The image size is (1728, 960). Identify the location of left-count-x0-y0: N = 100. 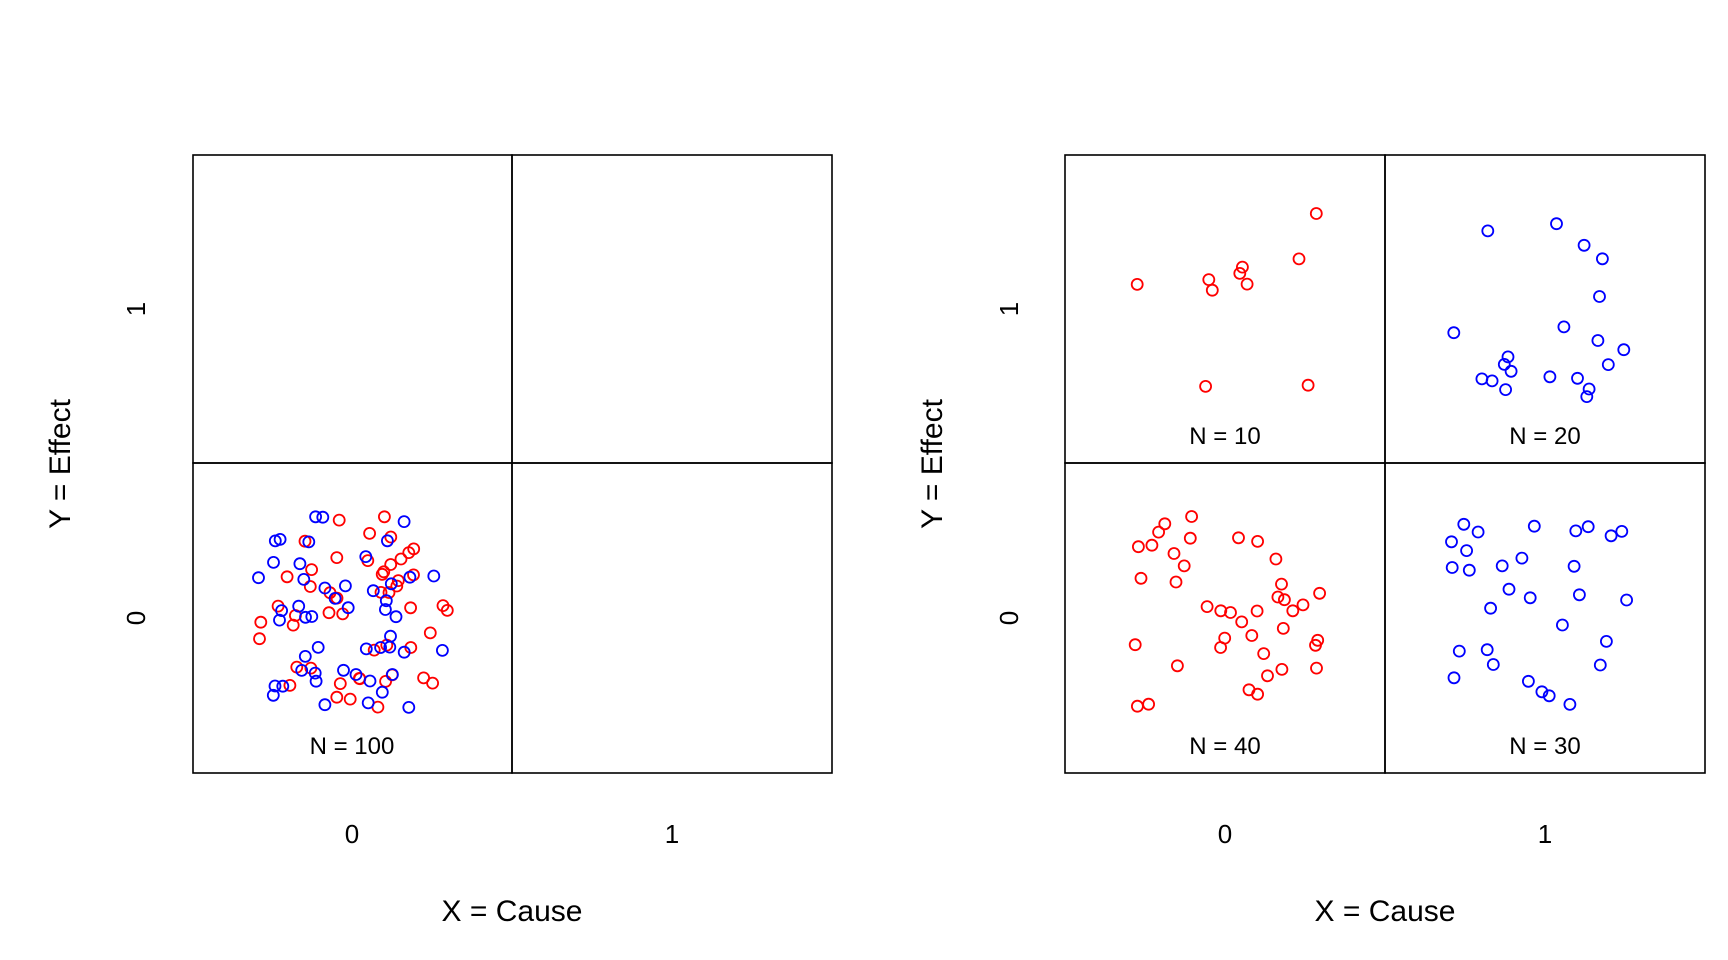
(352, 746).